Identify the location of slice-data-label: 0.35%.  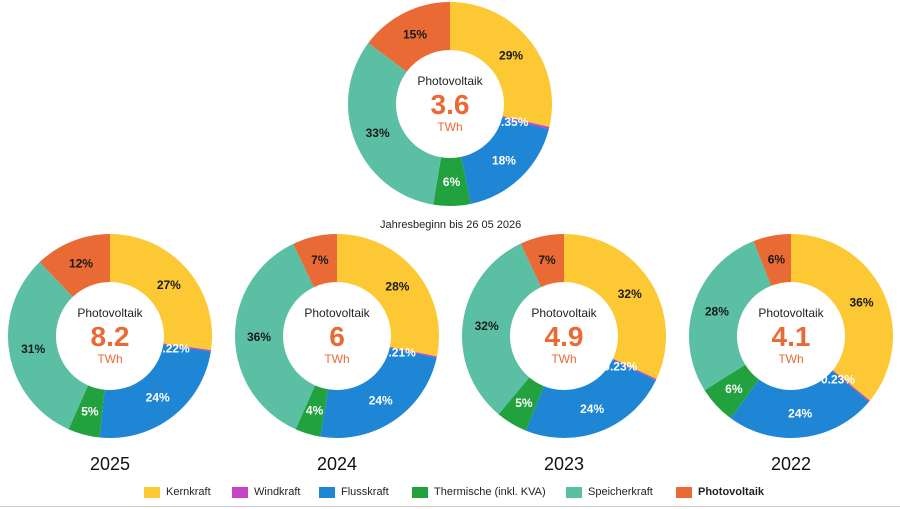
(511, 122).